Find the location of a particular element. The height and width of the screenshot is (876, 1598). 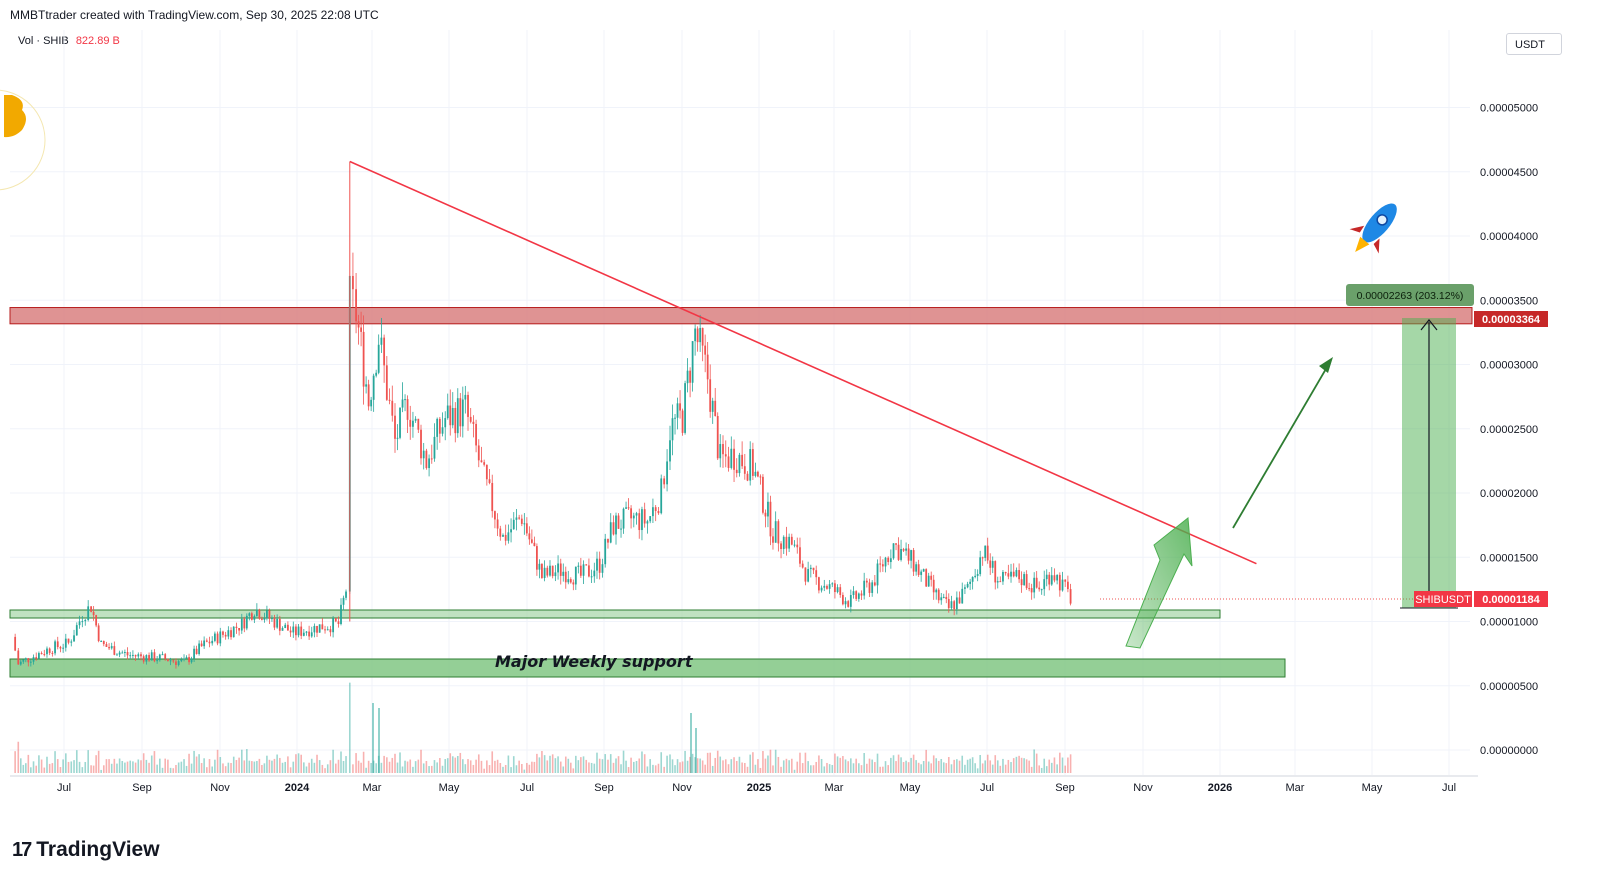

current-price-tag is located at coordinates (1511, 599).